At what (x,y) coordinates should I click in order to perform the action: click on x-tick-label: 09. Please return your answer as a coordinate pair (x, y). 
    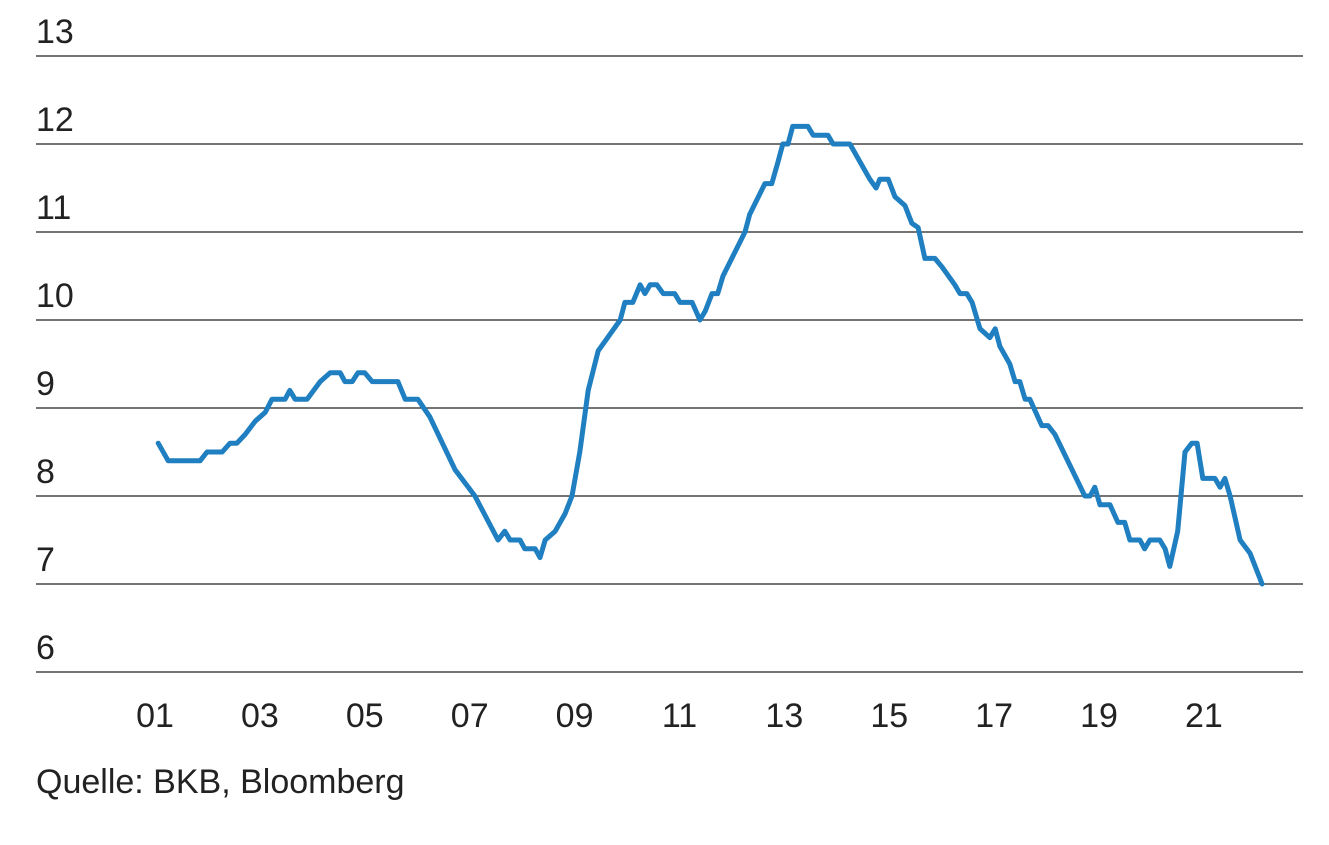
    Looking at the image, I should click on (575, 716).